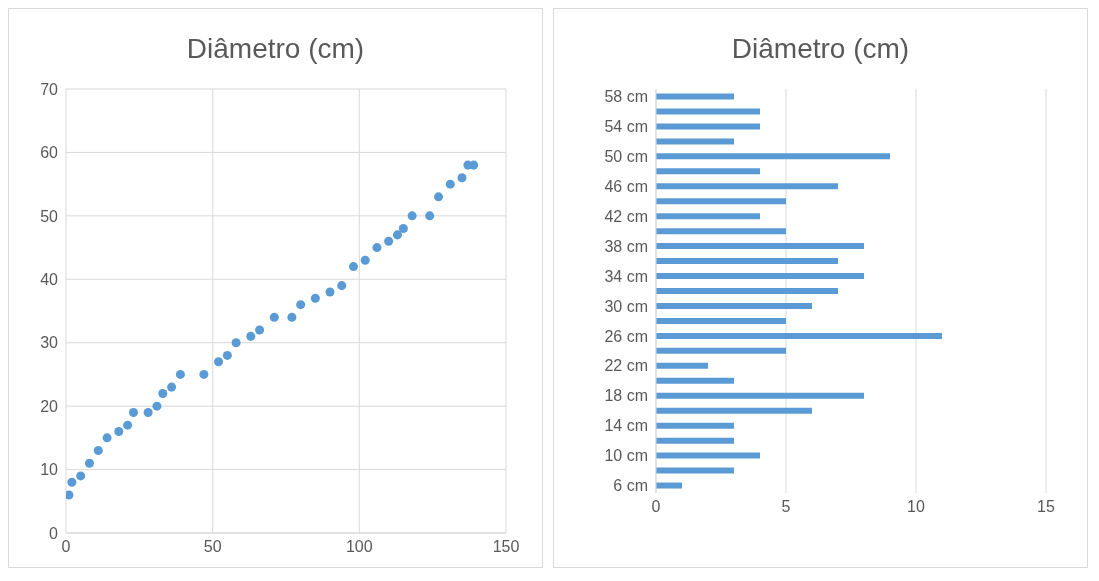 The width and height of the screenshot is (1099, 581). What do you see at coordinates (625, 456) in the screenshot?
I see `y-tick-label: 10 cm` at bounding box center [625, 456].